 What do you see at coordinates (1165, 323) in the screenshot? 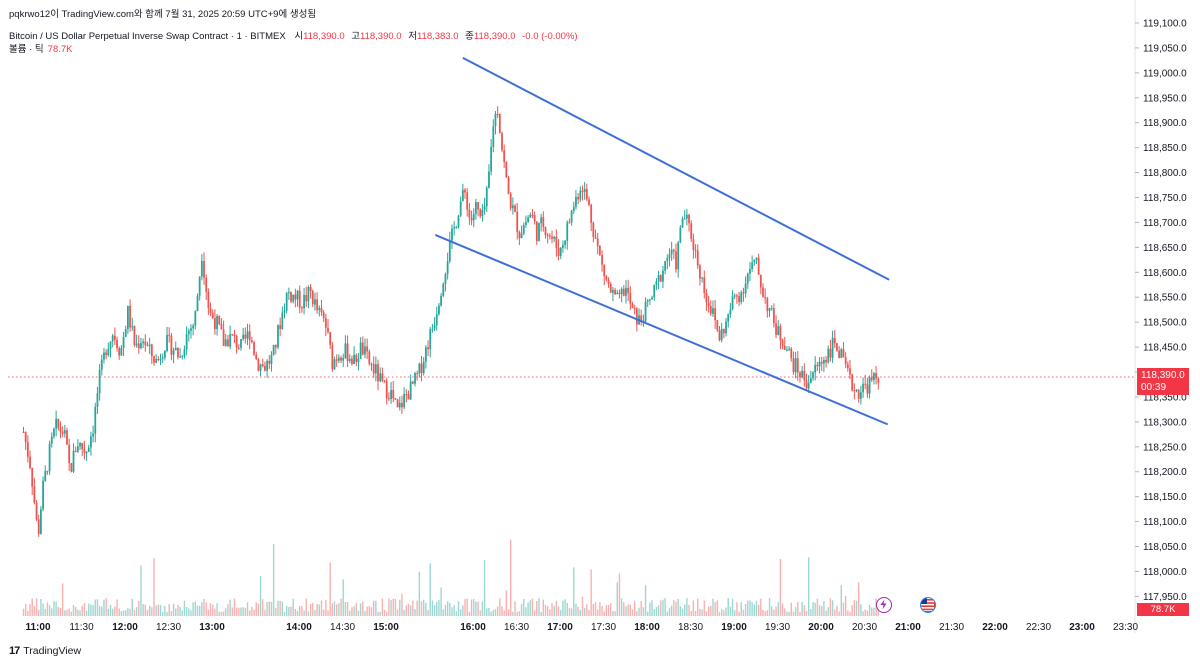
I see `y-tick-label: 118,500.0` at bounding box center [1165, 323].